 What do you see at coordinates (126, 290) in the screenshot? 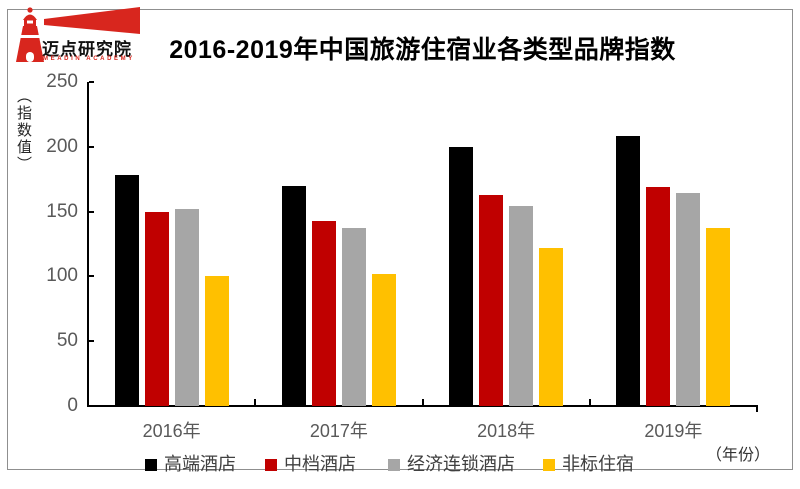
I see `bar-高端酒店-2016年` at bounding box center [126, 290].